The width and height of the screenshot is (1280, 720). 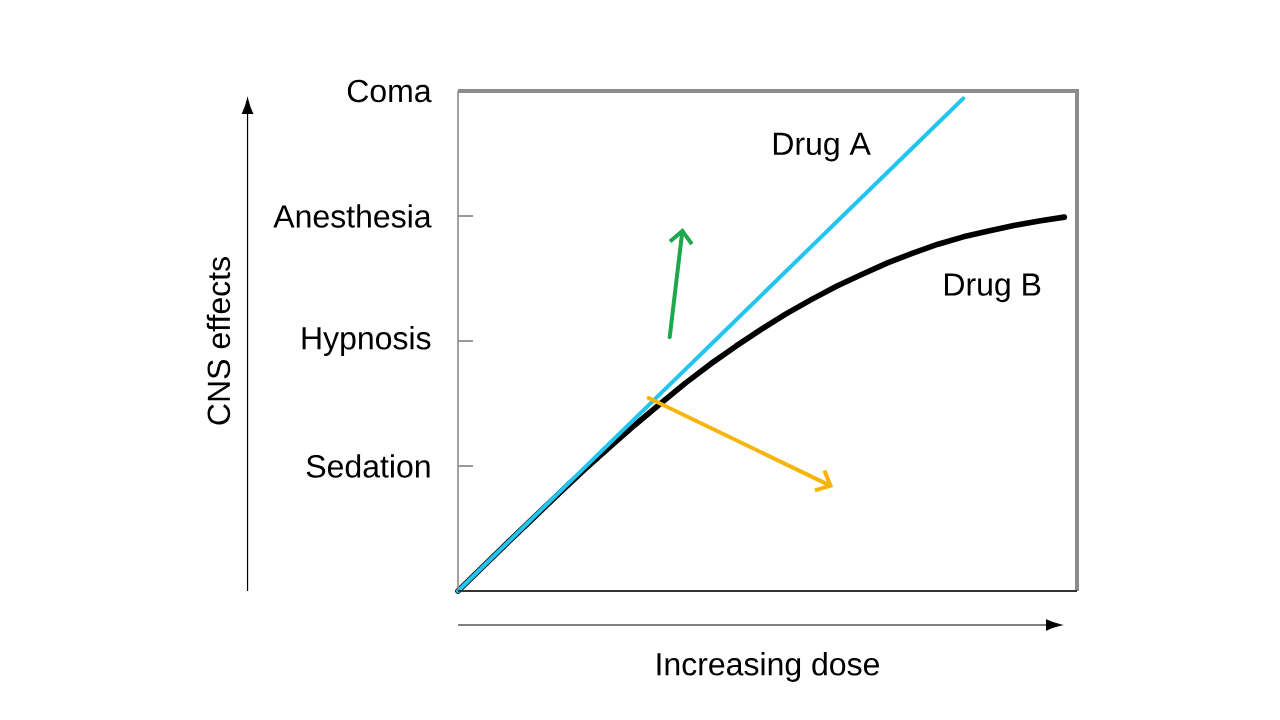 What do you see at coordinates (822, 147) in the screenshot?
I see `series-label: Drug A` at bounding box center [822, 147].